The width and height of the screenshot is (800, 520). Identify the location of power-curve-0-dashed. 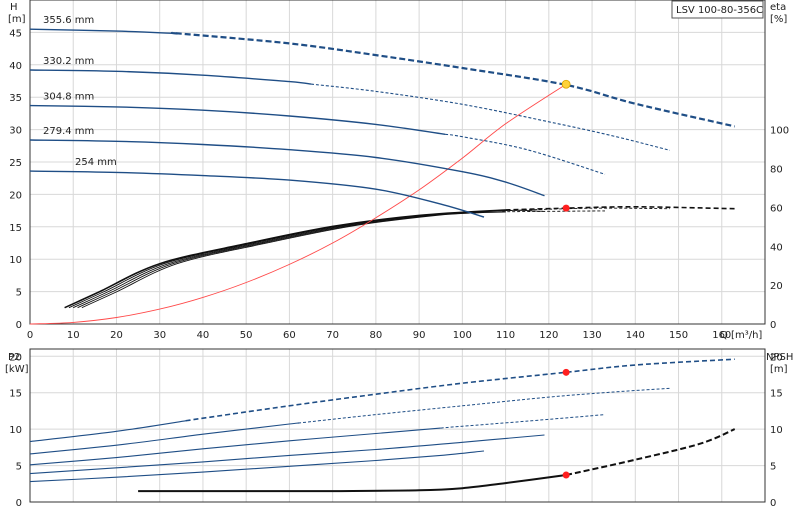
(460, 390).